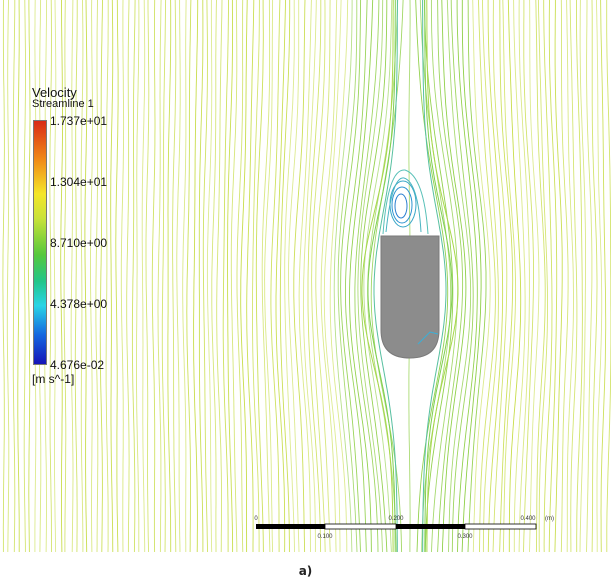 The image size is (611, 586). Describe the element at coordinates (77, 365) in the screenshot. I see `legend-tick-min: 4.676e-02` at that location.